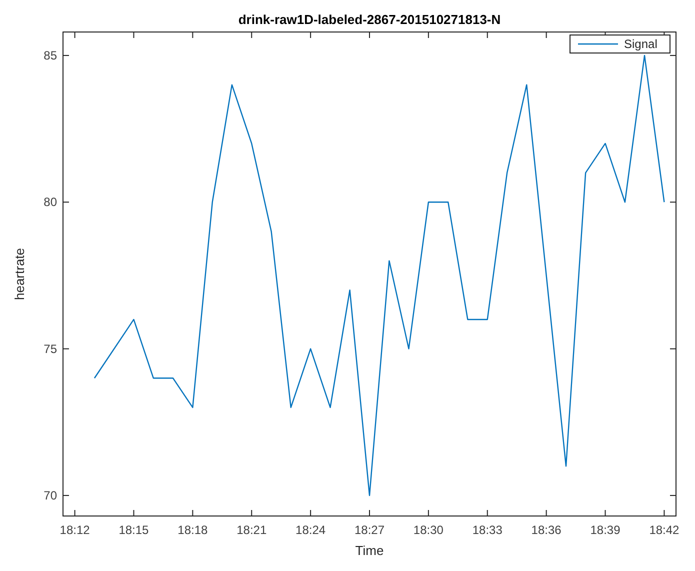 This screenshot has width=695, height=571. I want to click on x-tick-label: 18:36, so click(546, 530).